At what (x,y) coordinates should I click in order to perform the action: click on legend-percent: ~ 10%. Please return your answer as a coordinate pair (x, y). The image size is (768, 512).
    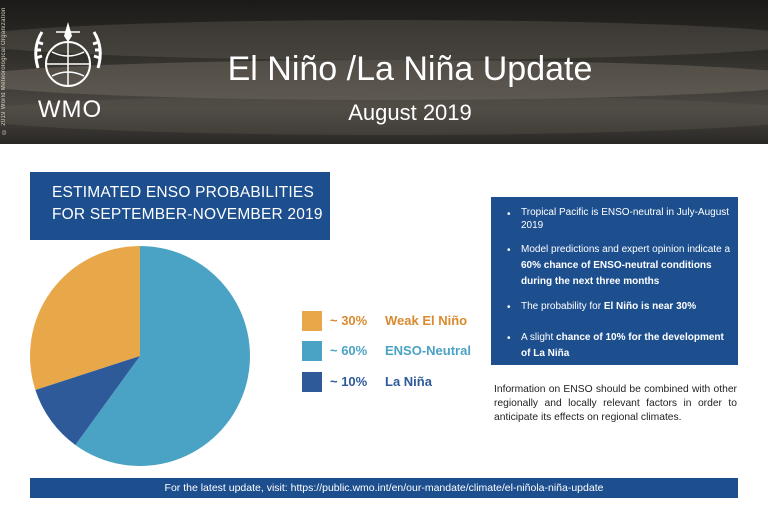
    Looking at the image, I should click on (349, 381).